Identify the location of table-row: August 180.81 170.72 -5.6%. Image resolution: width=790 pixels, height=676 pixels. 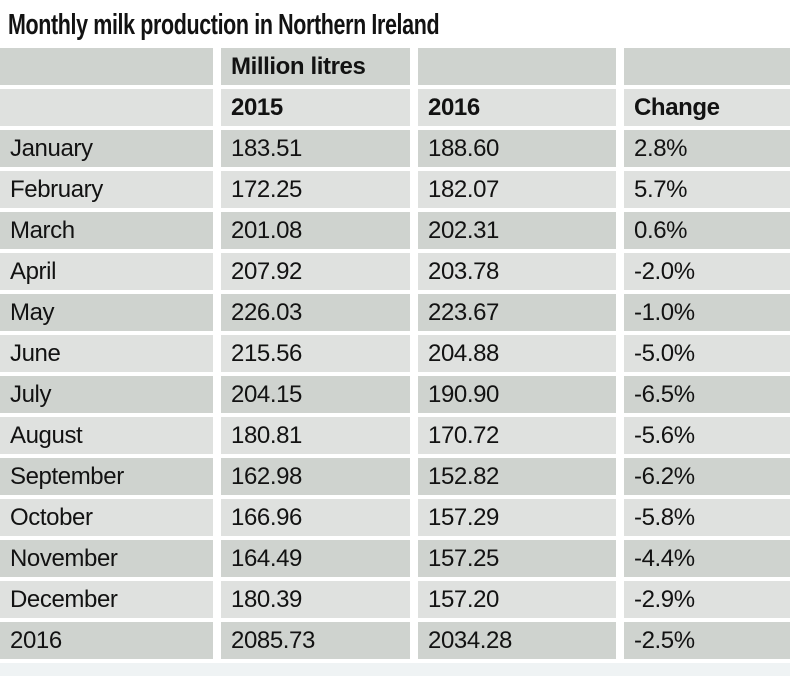
(395, 435).